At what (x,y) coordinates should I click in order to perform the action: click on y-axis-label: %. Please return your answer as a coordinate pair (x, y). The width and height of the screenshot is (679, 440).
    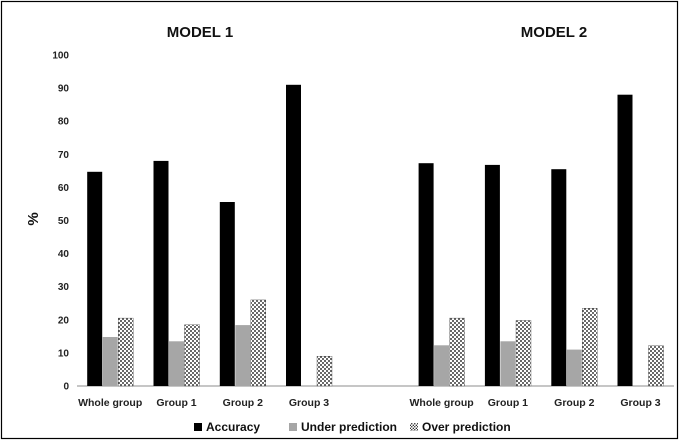
    Looking at the image, I should click on (33, 218).